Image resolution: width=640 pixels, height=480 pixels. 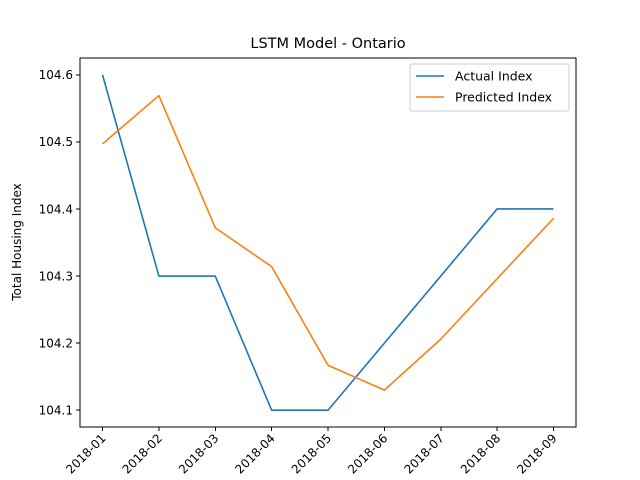 What do you see at coordinates (56, 75) in the screenshot?
I see `y-tick-label: 104.6` at bounding box center [56, 75].